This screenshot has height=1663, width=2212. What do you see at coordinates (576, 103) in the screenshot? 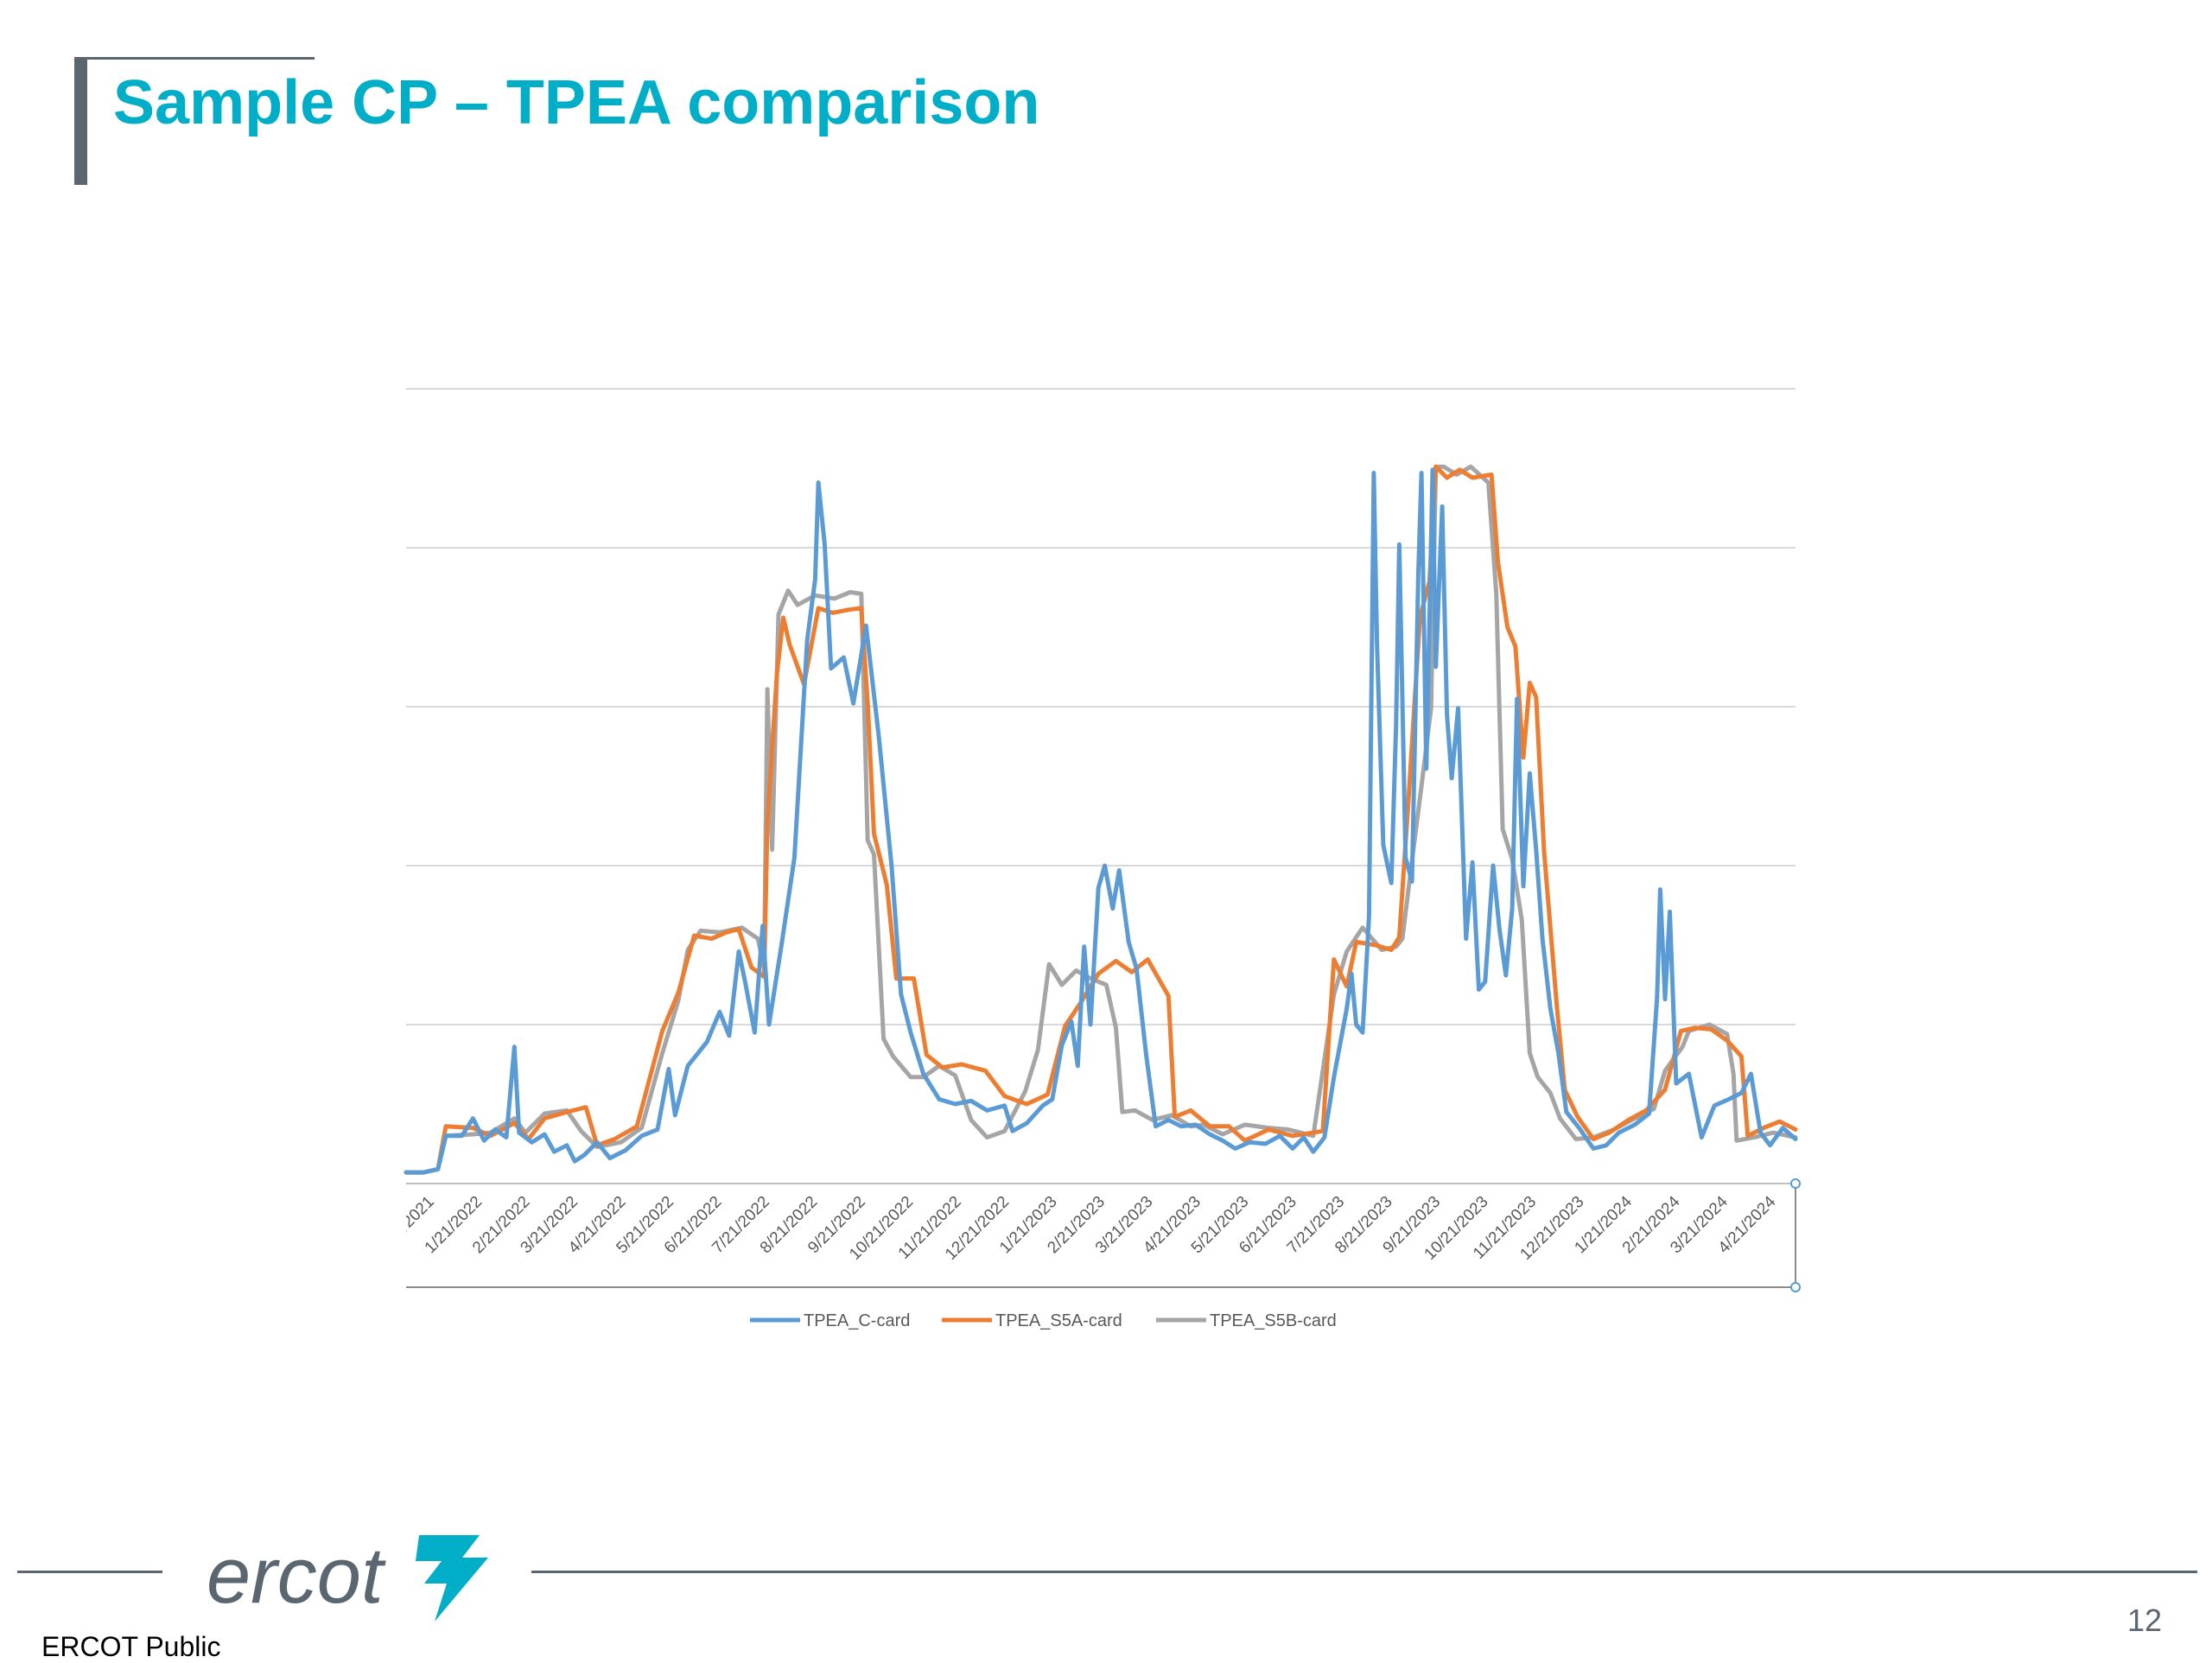
I see `slide-title: Sample CP – TPEA comparison` at bounding box center [576, 103].